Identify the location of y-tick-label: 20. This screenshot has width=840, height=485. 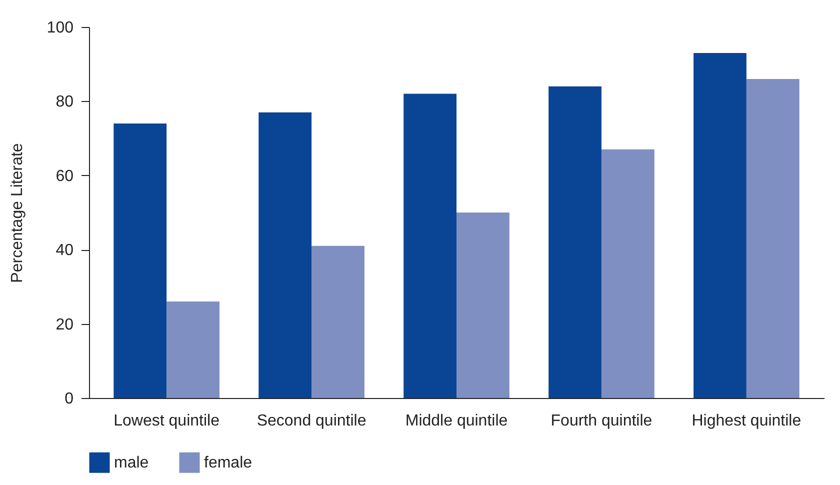
(65, 325).